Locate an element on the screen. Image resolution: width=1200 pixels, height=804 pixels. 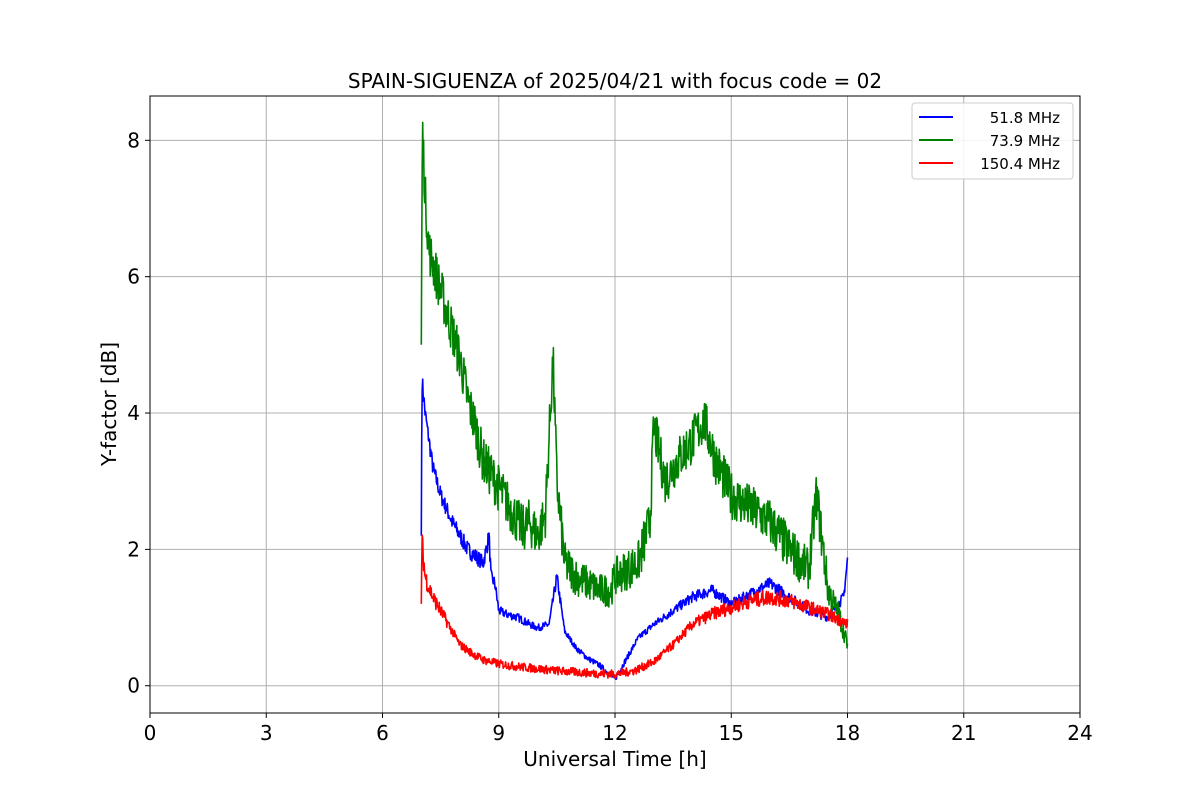
x-axis-label: Universal Time [h] is located at coordinates (614, 759).